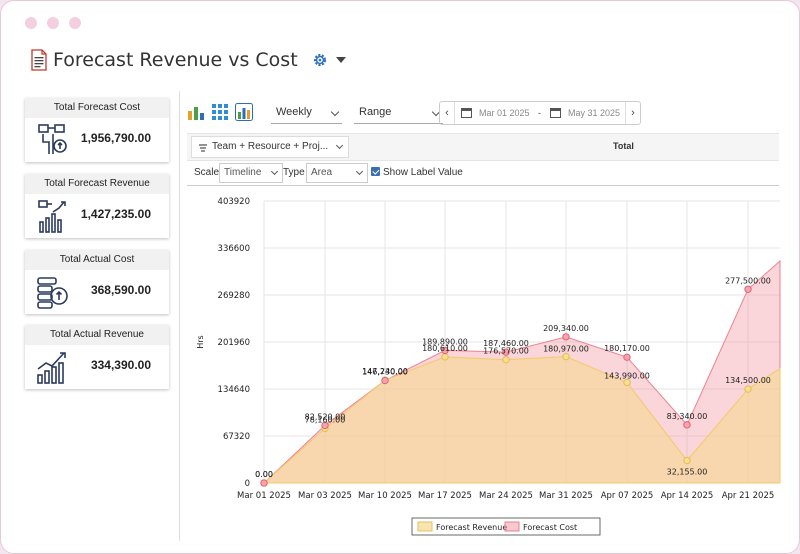 The height and width of the screenshot is (554, 800). What do you see at coordinates (220, 112) in the screenshot?
I see `grid-view-icon` at bounding box center [220, 112].